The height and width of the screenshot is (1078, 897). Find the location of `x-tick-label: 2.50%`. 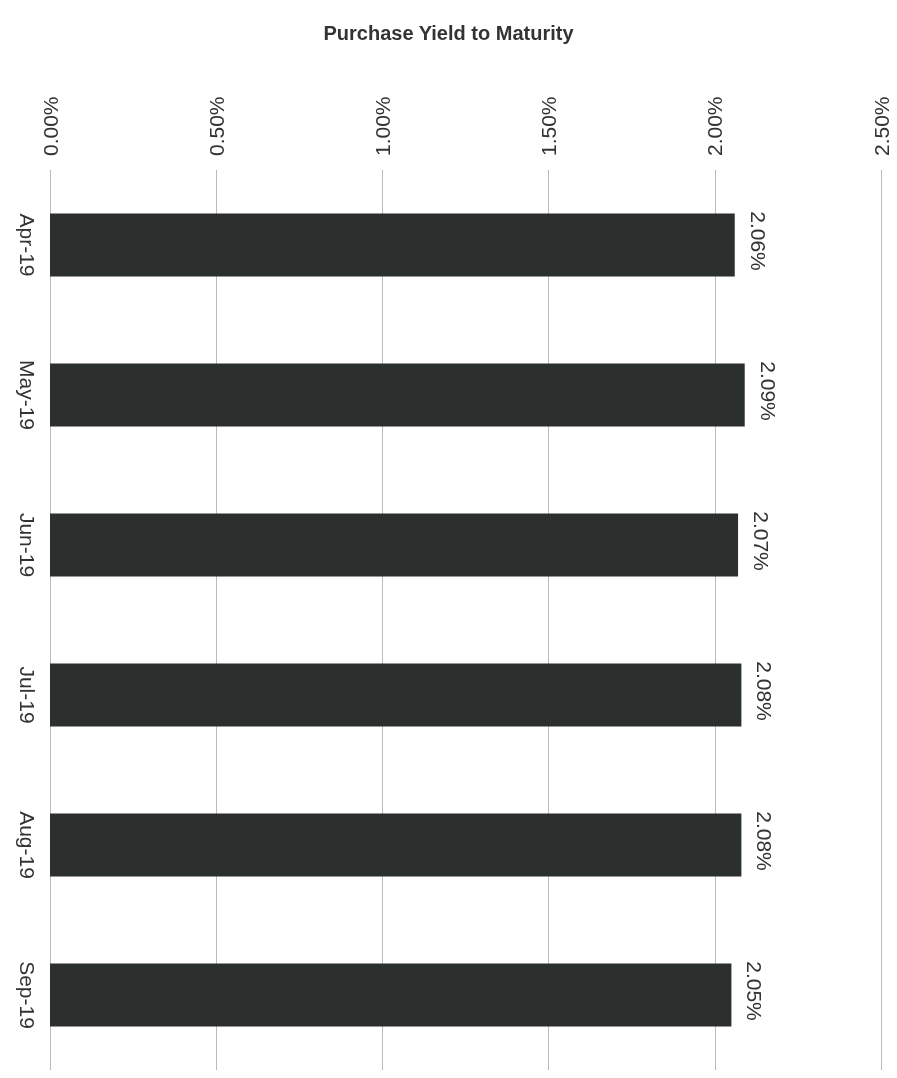

x-tick-label: 2.50% is located at coordinates (881, 126).